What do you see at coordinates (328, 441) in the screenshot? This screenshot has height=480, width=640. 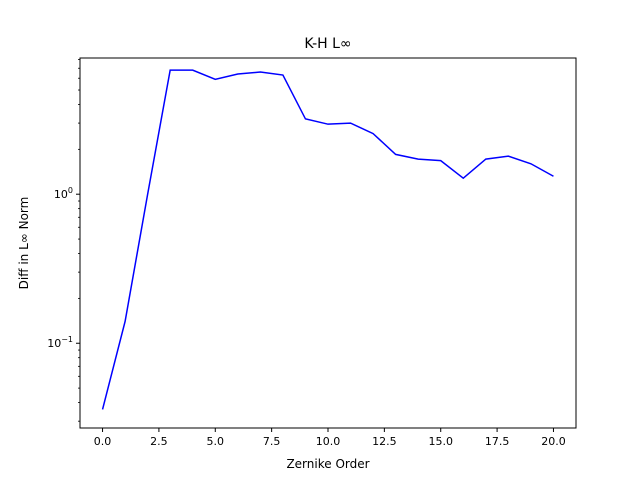 I see `x-tick-label: 10.0` at bounding box center [328, 441].